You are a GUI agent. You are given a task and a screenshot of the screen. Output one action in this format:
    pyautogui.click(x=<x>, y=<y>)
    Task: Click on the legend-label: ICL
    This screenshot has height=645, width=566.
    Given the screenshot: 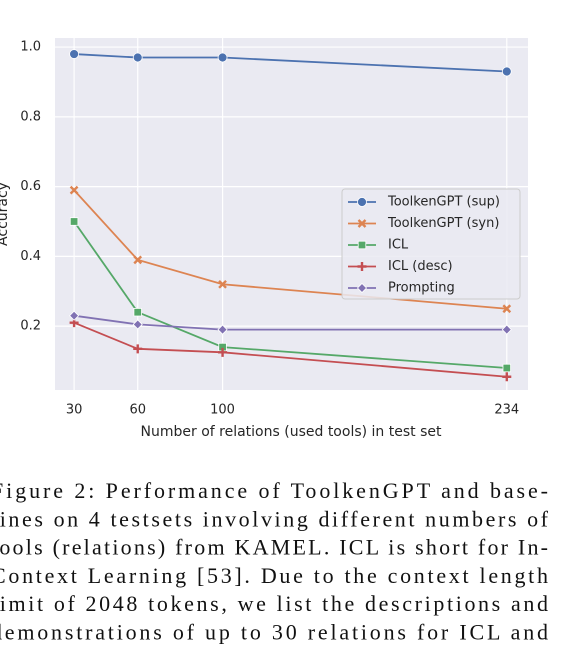 What is the action you would take?
    pyautogui.click(x=398, y=245)
    